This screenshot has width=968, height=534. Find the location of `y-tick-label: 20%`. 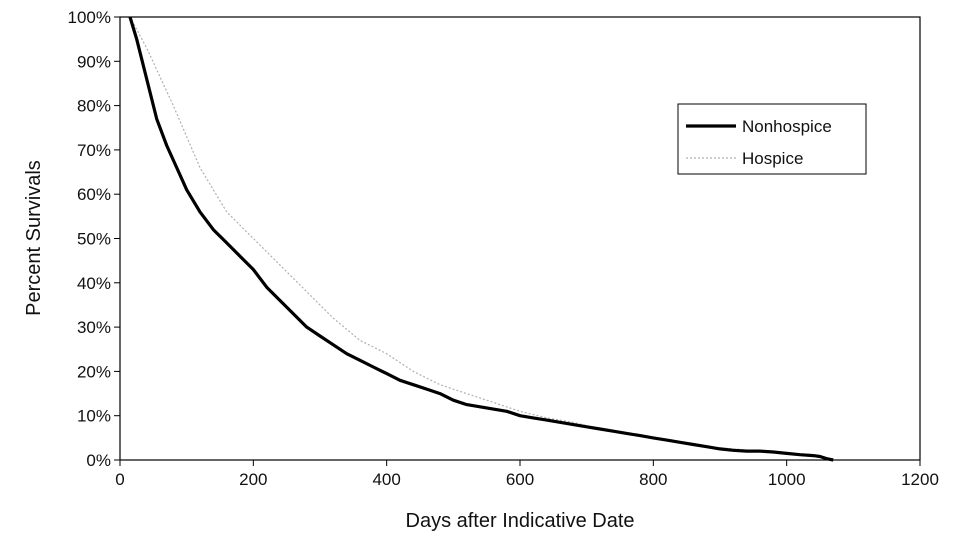

y-tick-label: 20% is located at coordinates (94, 371).